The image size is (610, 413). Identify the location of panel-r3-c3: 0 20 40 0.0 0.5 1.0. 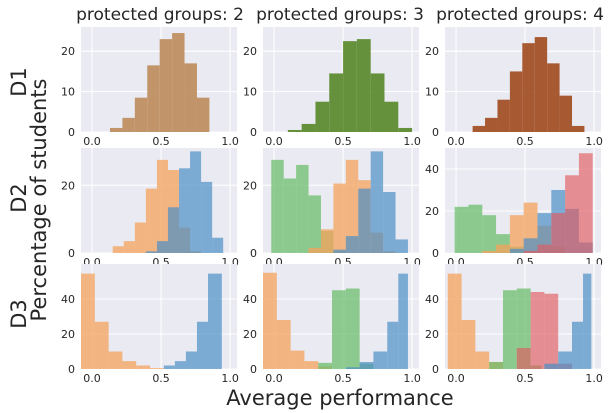
(514, 324).